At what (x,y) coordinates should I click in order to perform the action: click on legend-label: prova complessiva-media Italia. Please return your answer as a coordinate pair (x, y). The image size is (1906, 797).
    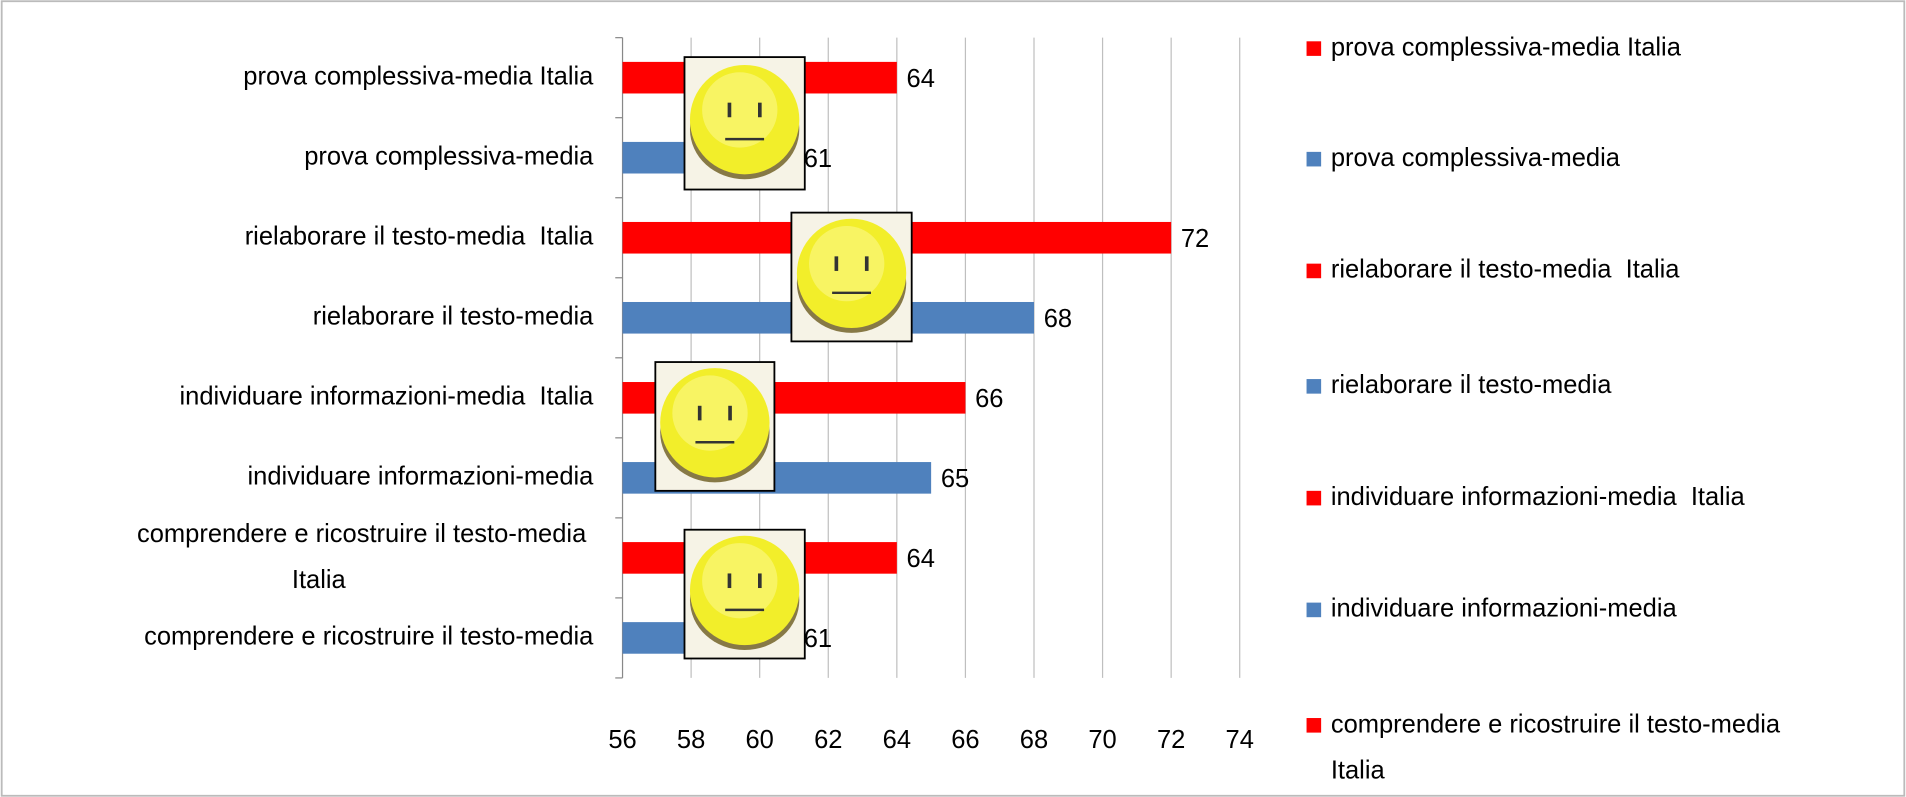
    Looking at the image, I should click on (1506, 47).